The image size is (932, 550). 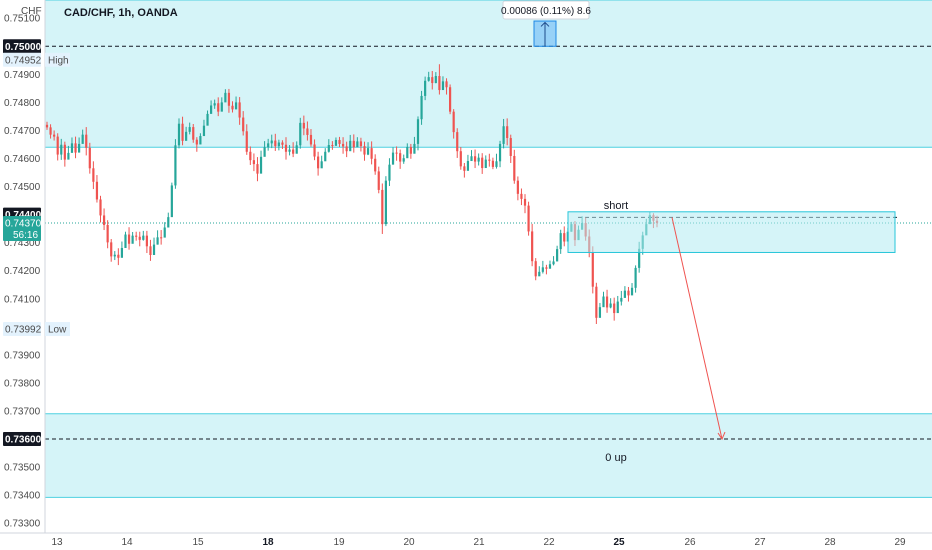 I want to click on x-tick-label: 19, so click(x=339, y=542).